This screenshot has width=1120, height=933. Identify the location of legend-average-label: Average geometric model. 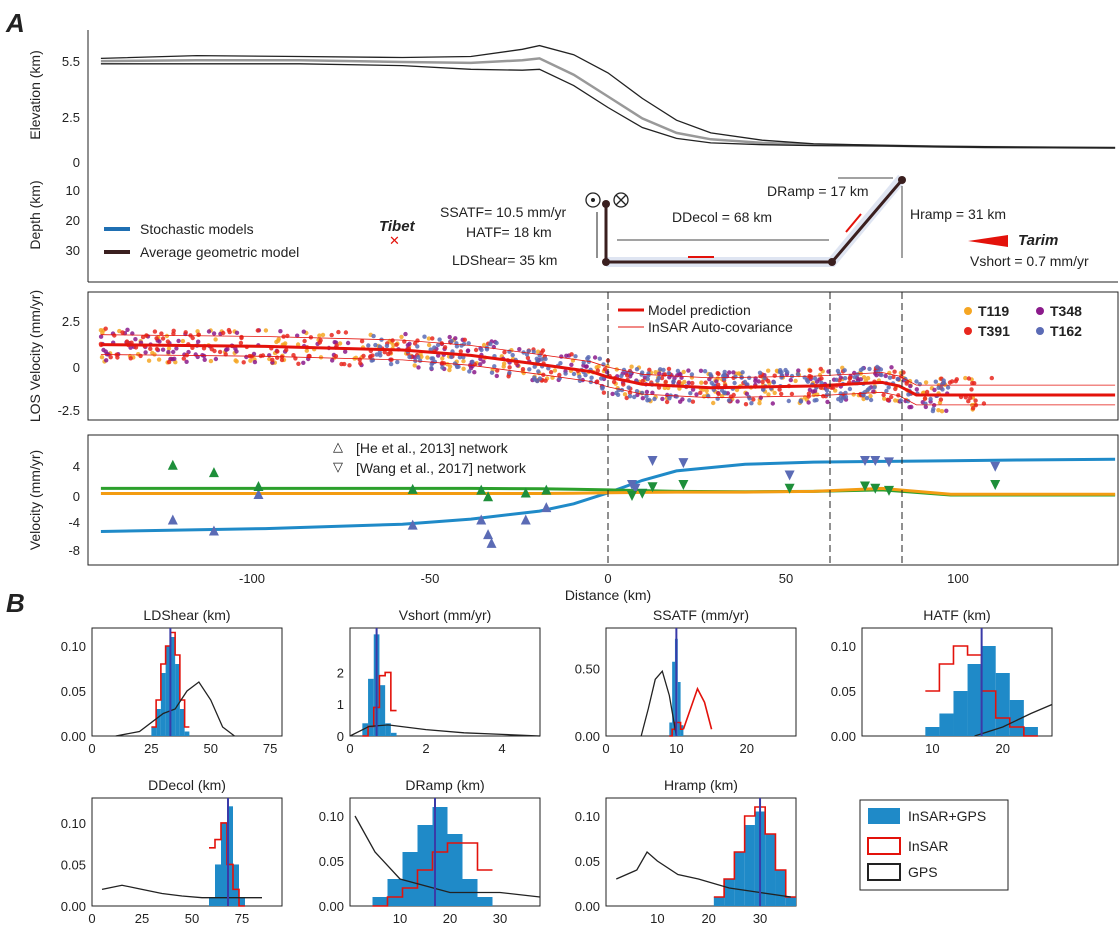
(219, 252).